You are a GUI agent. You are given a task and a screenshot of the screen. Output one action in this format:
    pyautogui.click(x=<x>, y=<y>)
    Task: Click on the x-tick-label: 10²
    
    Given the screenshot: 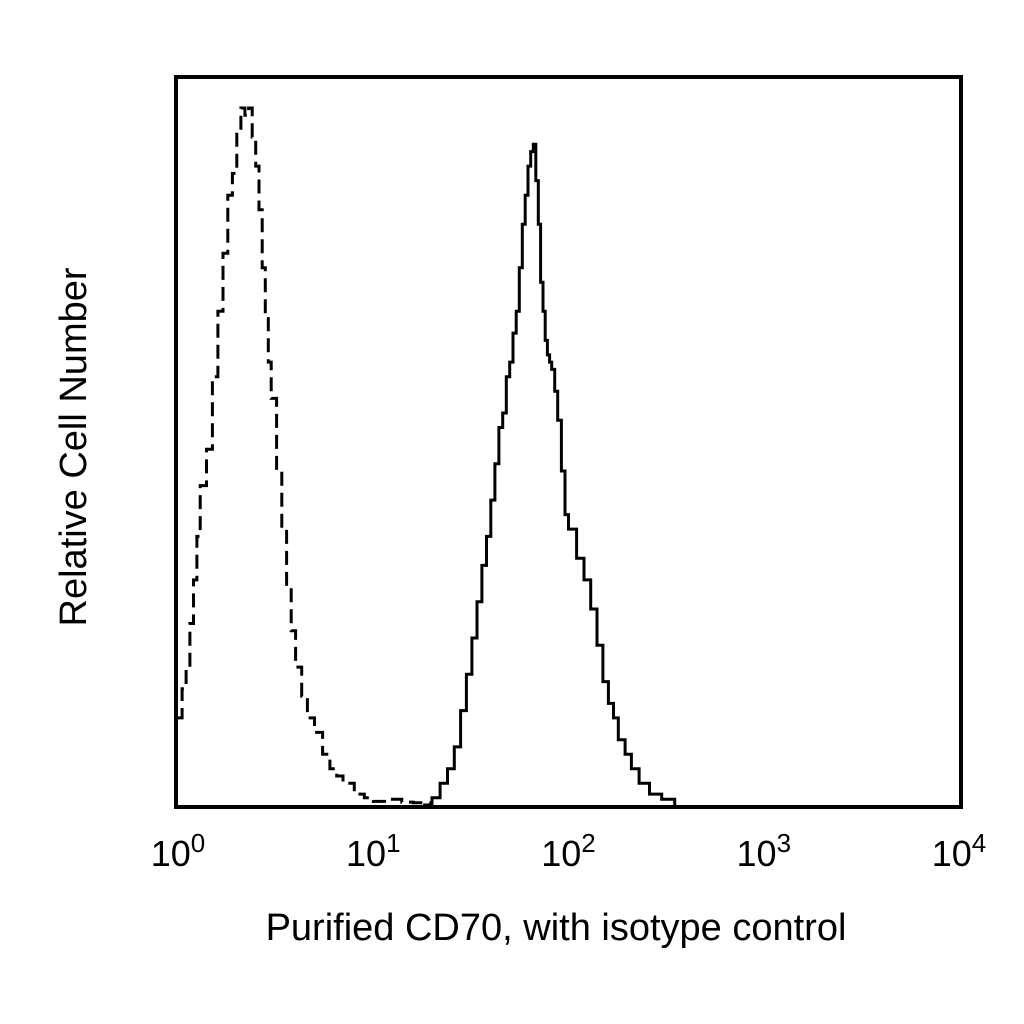 What is the action you would take?
    pyautogui.click(x=568, y=851)
    